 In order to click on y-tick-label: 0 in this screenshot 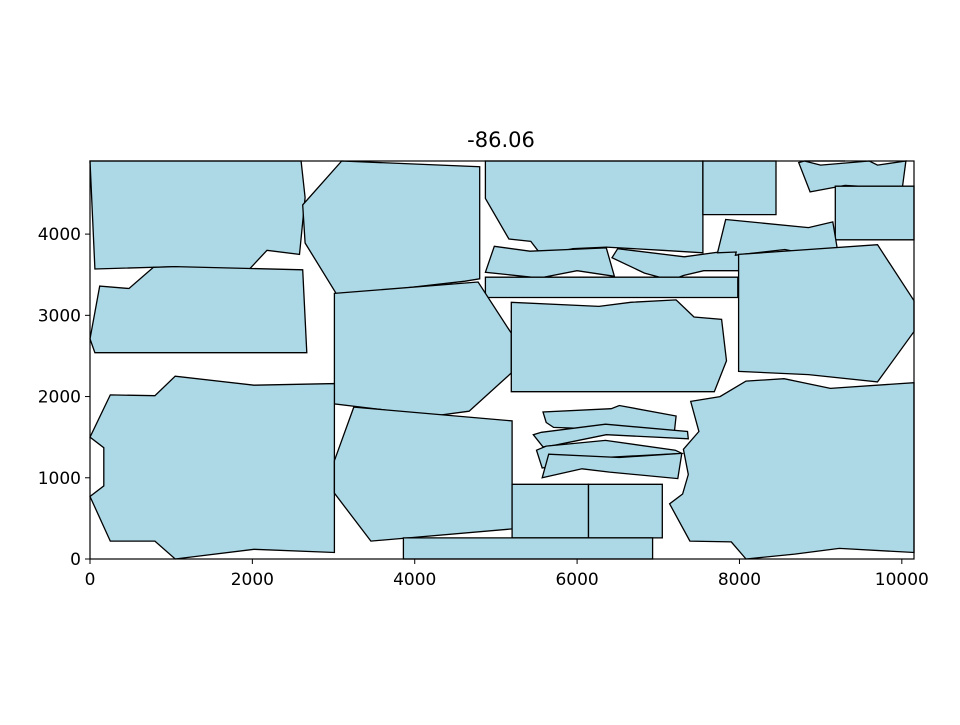, I will do `click(75, 560)`.